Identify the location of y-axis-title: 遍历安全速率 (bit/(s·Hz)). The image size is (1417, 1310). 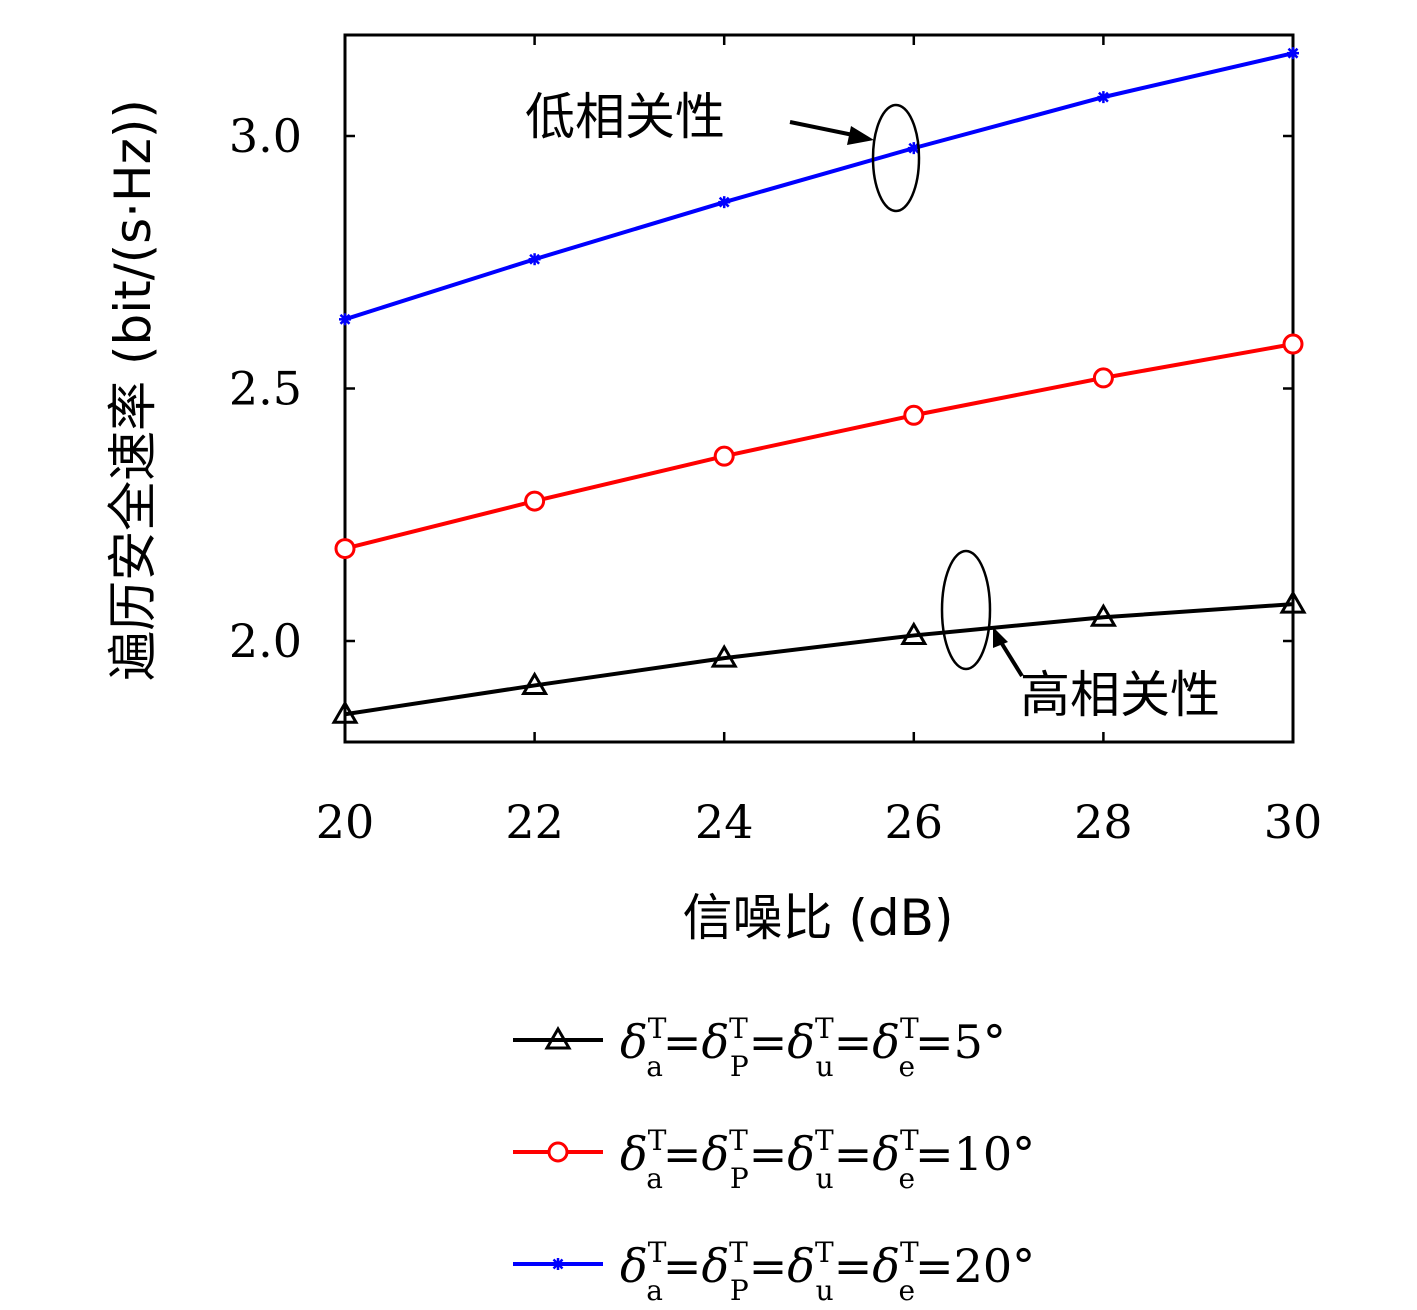
(133, 390).